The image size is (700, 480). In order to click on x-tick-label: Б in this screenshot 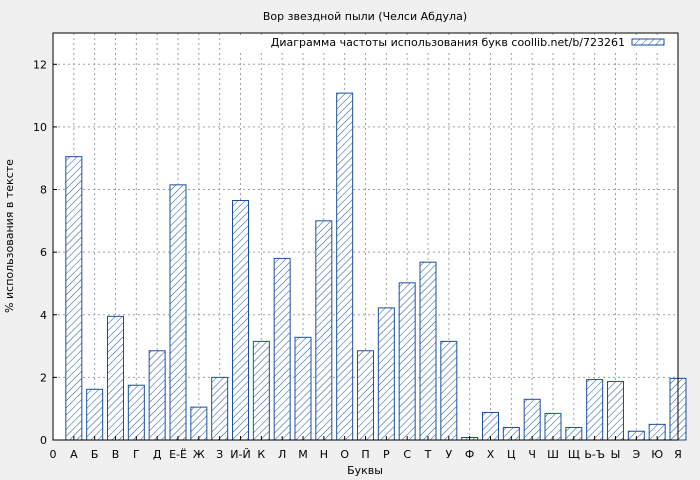, I will do `click(95, 454)`.